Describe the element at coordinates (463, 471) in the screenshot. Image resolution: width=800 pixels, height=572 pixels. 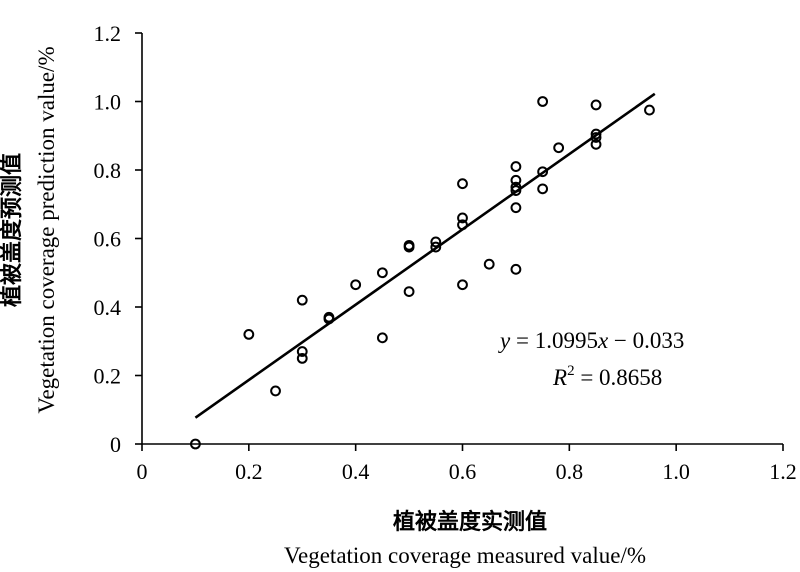
I see `x-tick-label: 0.6` at that location.